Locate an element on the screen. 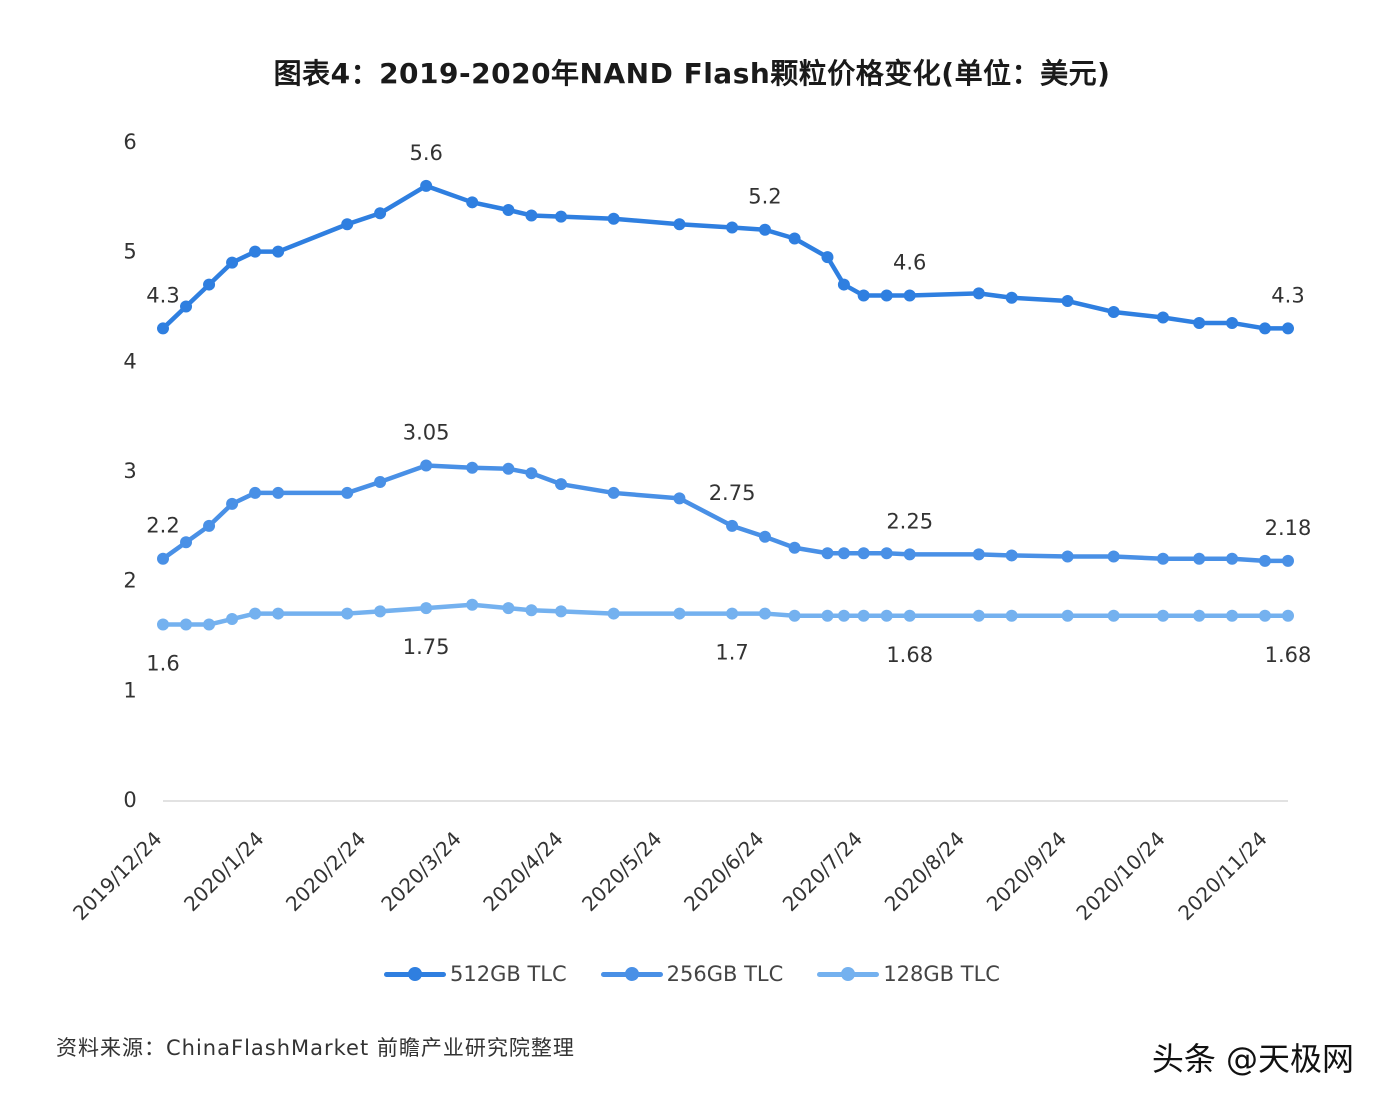 The height and width of the screenshot is (1108, 1384). legend-swatch-256gb is located at coordinates (631, 974).